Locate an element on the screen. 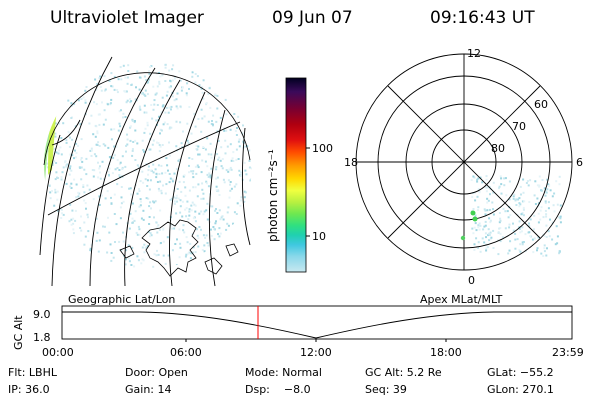 Image resolution: width=600 pixels, height=400 pixels. geographic-label: Geographic Lat/Lon is located at coordinates (121, 299).